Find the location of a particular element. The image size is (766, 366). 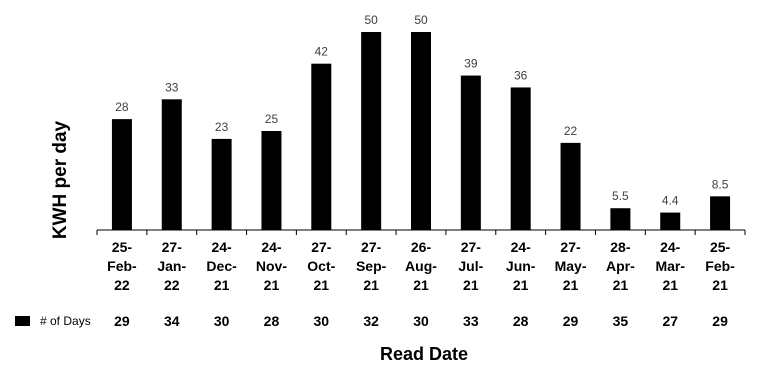

x-tick-group is located at coordinates (421, 232).